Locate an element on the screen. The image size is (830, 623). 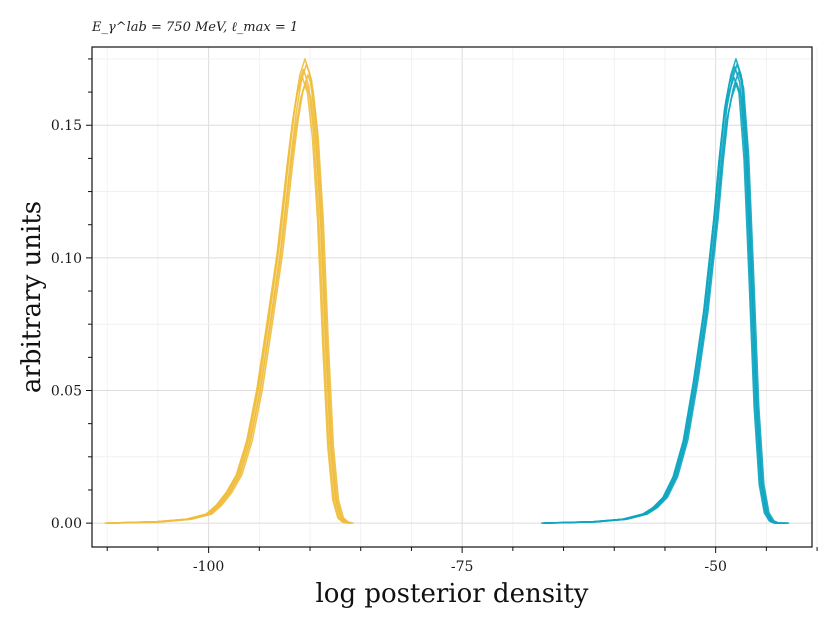
y-axis-ticks: 0.00 0.05 0.10 0.15 is located at coordinates (71, 295).